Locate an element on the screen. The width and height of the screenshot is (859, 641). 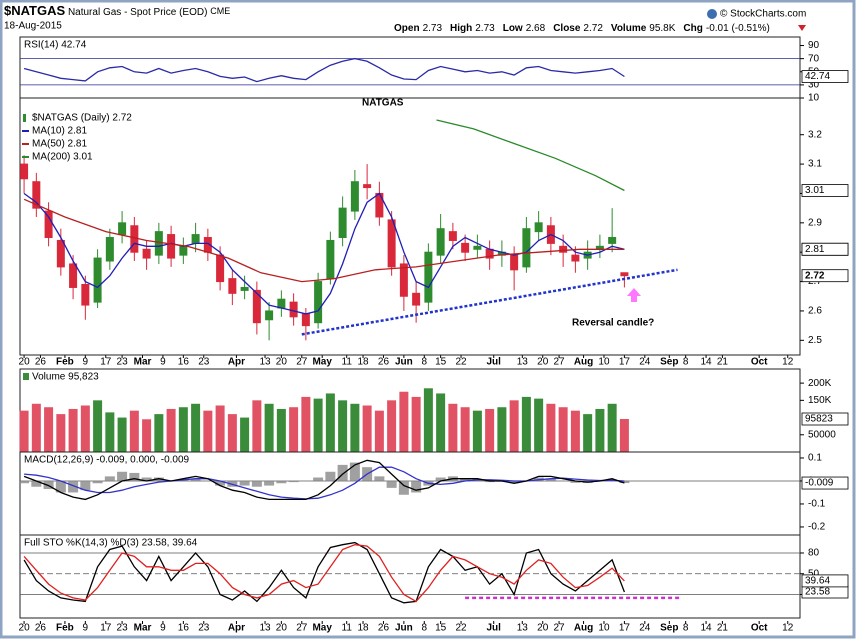
y-tick-label: 2.9 is located at coordinates (815, 222).